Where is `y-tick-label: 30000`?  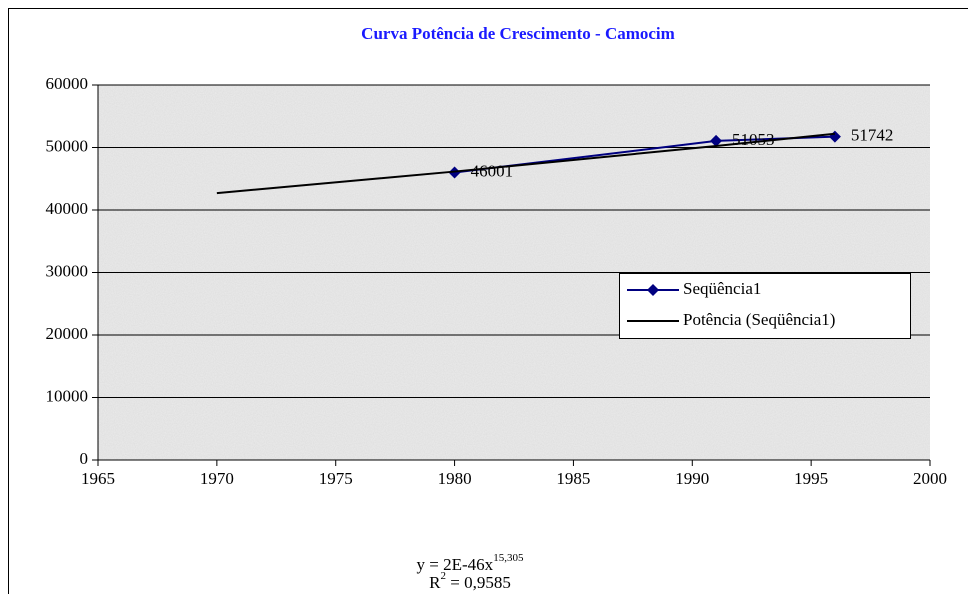 y-tick-label: 30000 is located at coordinates (67, 270).